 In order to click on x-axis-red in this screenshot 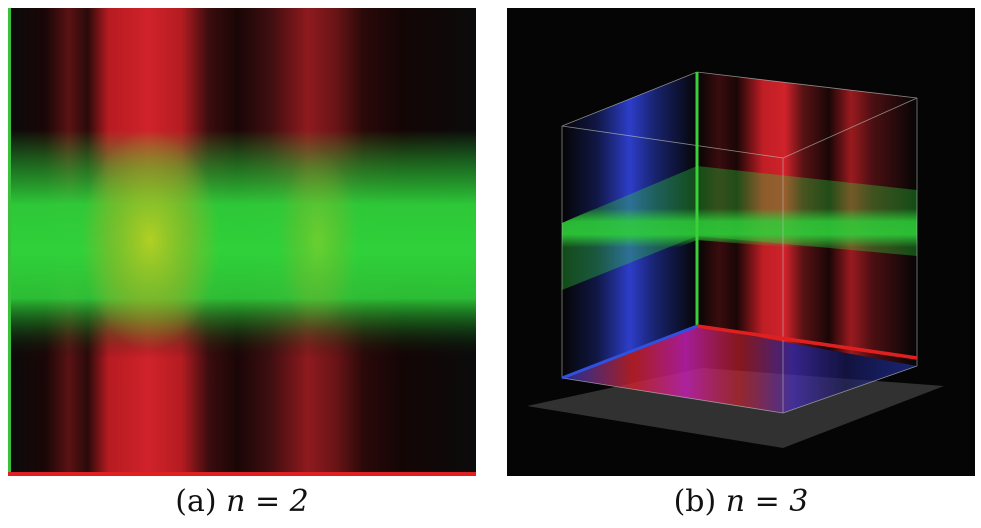, I will do `click(807, 342)`.